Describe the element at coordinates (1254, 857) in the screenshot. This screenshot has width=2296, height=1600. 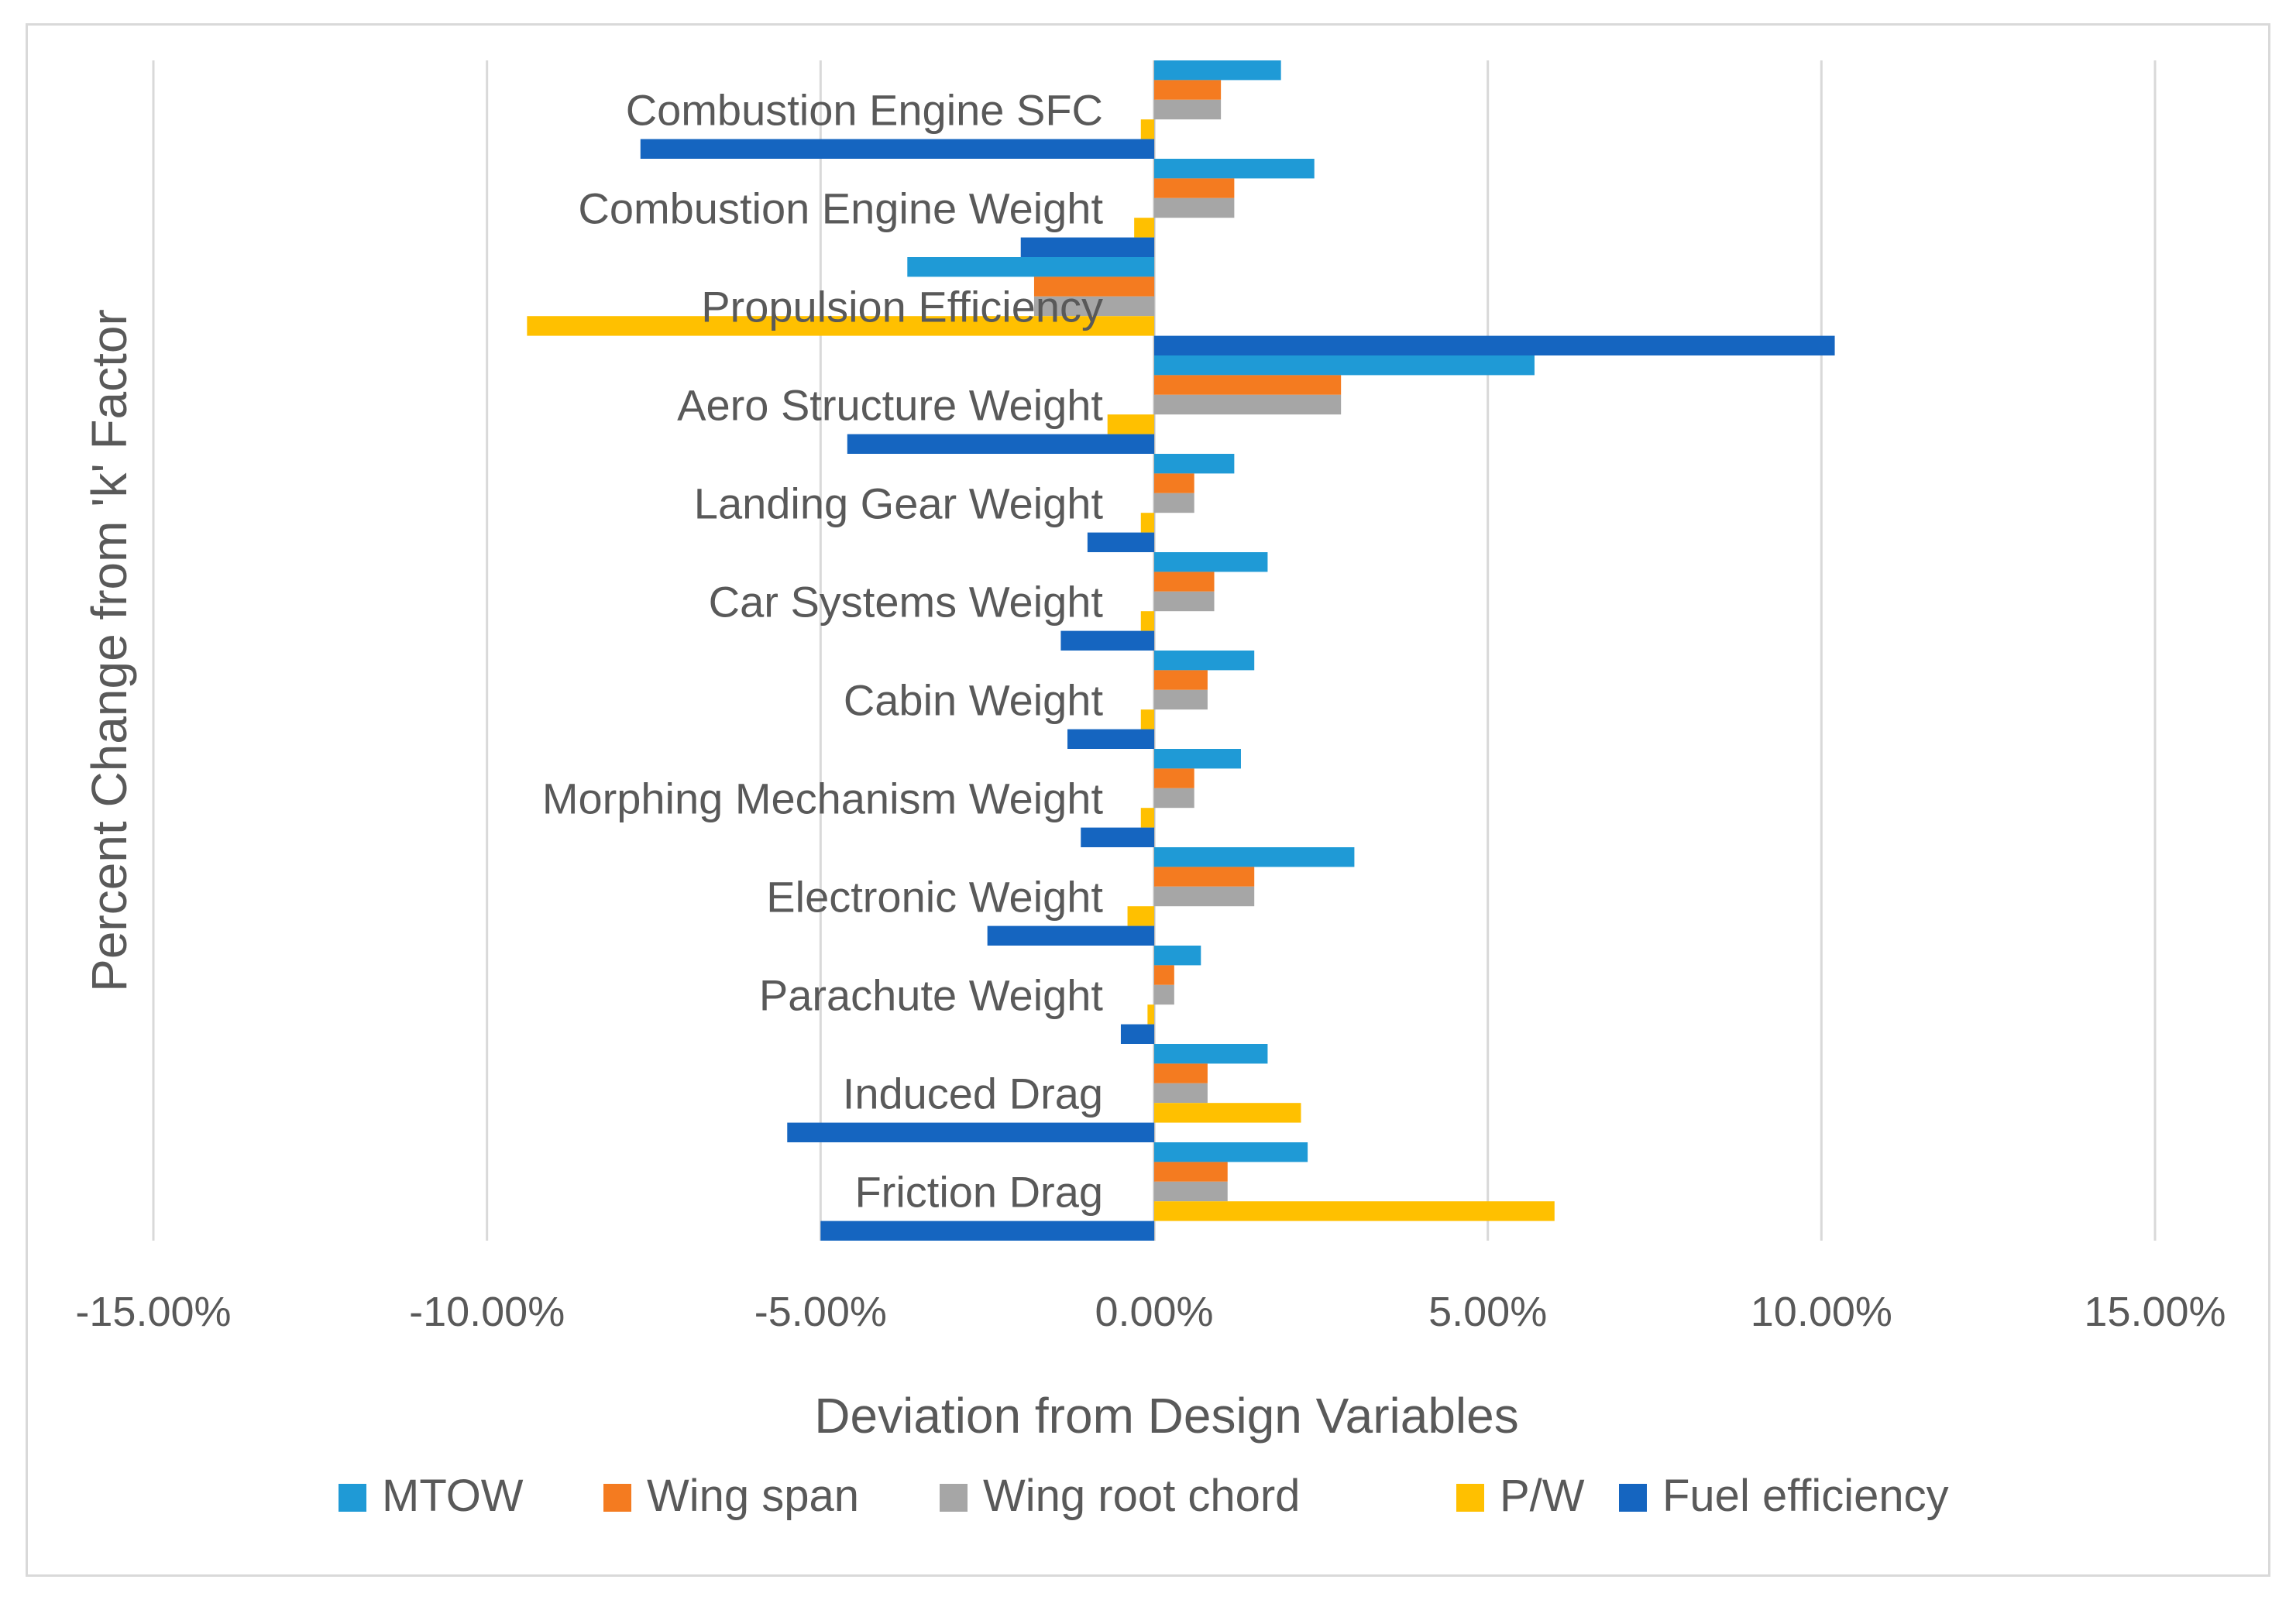
I see `bar-mtow-electronic-weight` at that location.